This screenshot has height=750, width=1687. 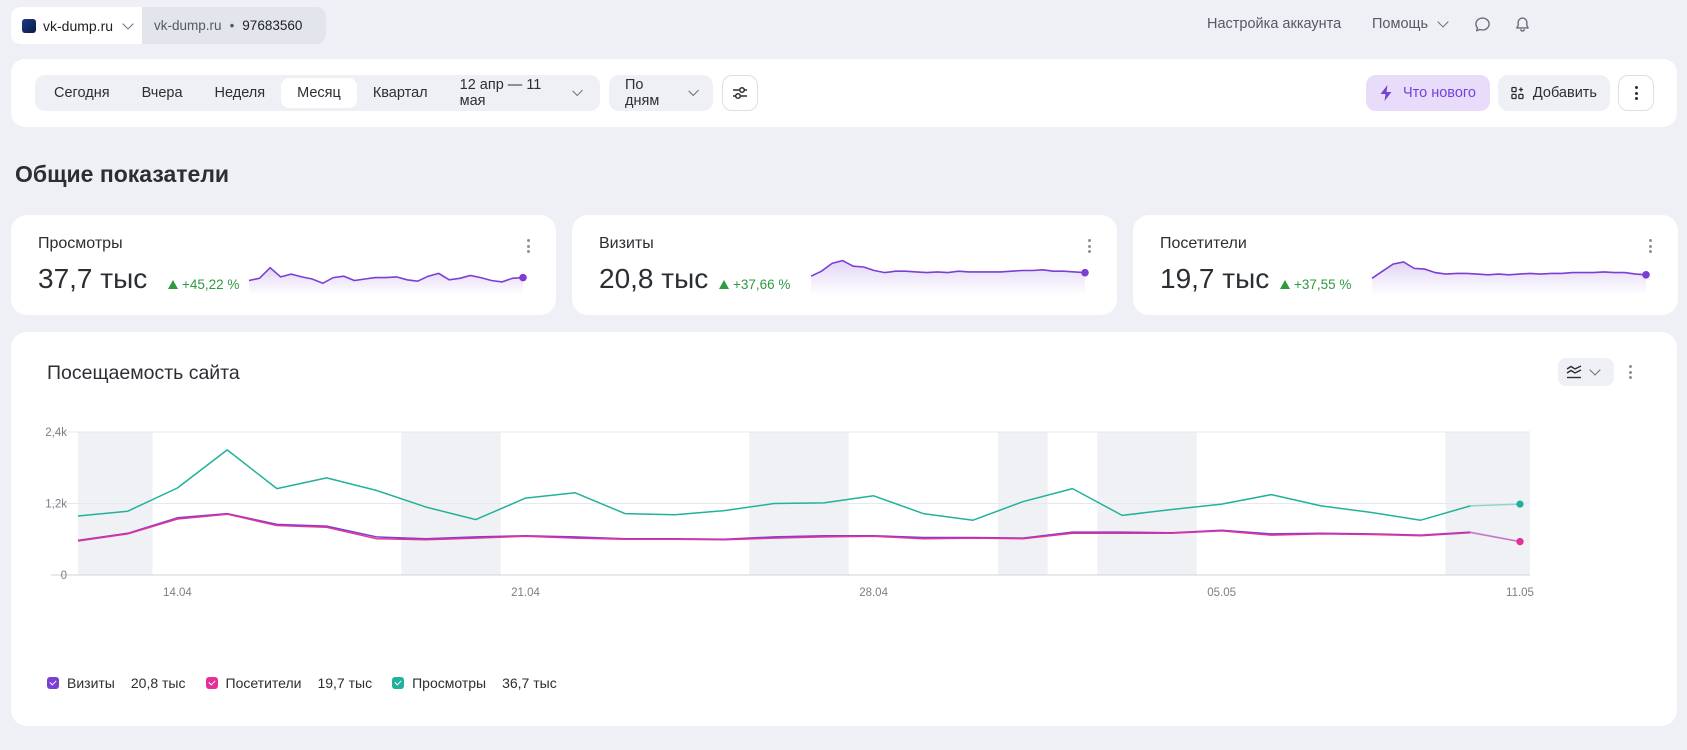 I want to click on bell-icon, so click(x=1522, y=24).